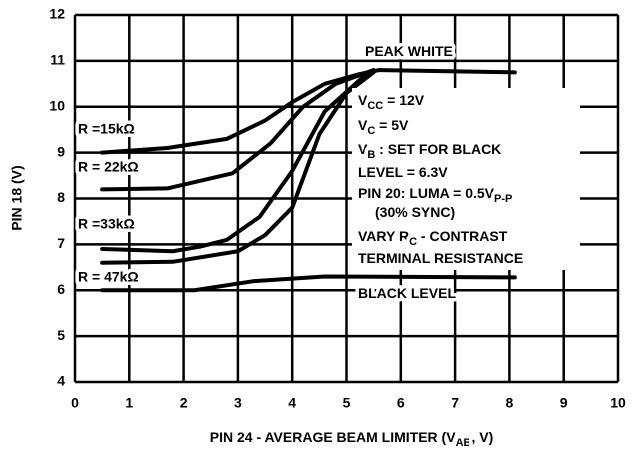  Describe the element at coordinates (618, 403) in the screenshot. I see `x-tick-label: 10` at that location.